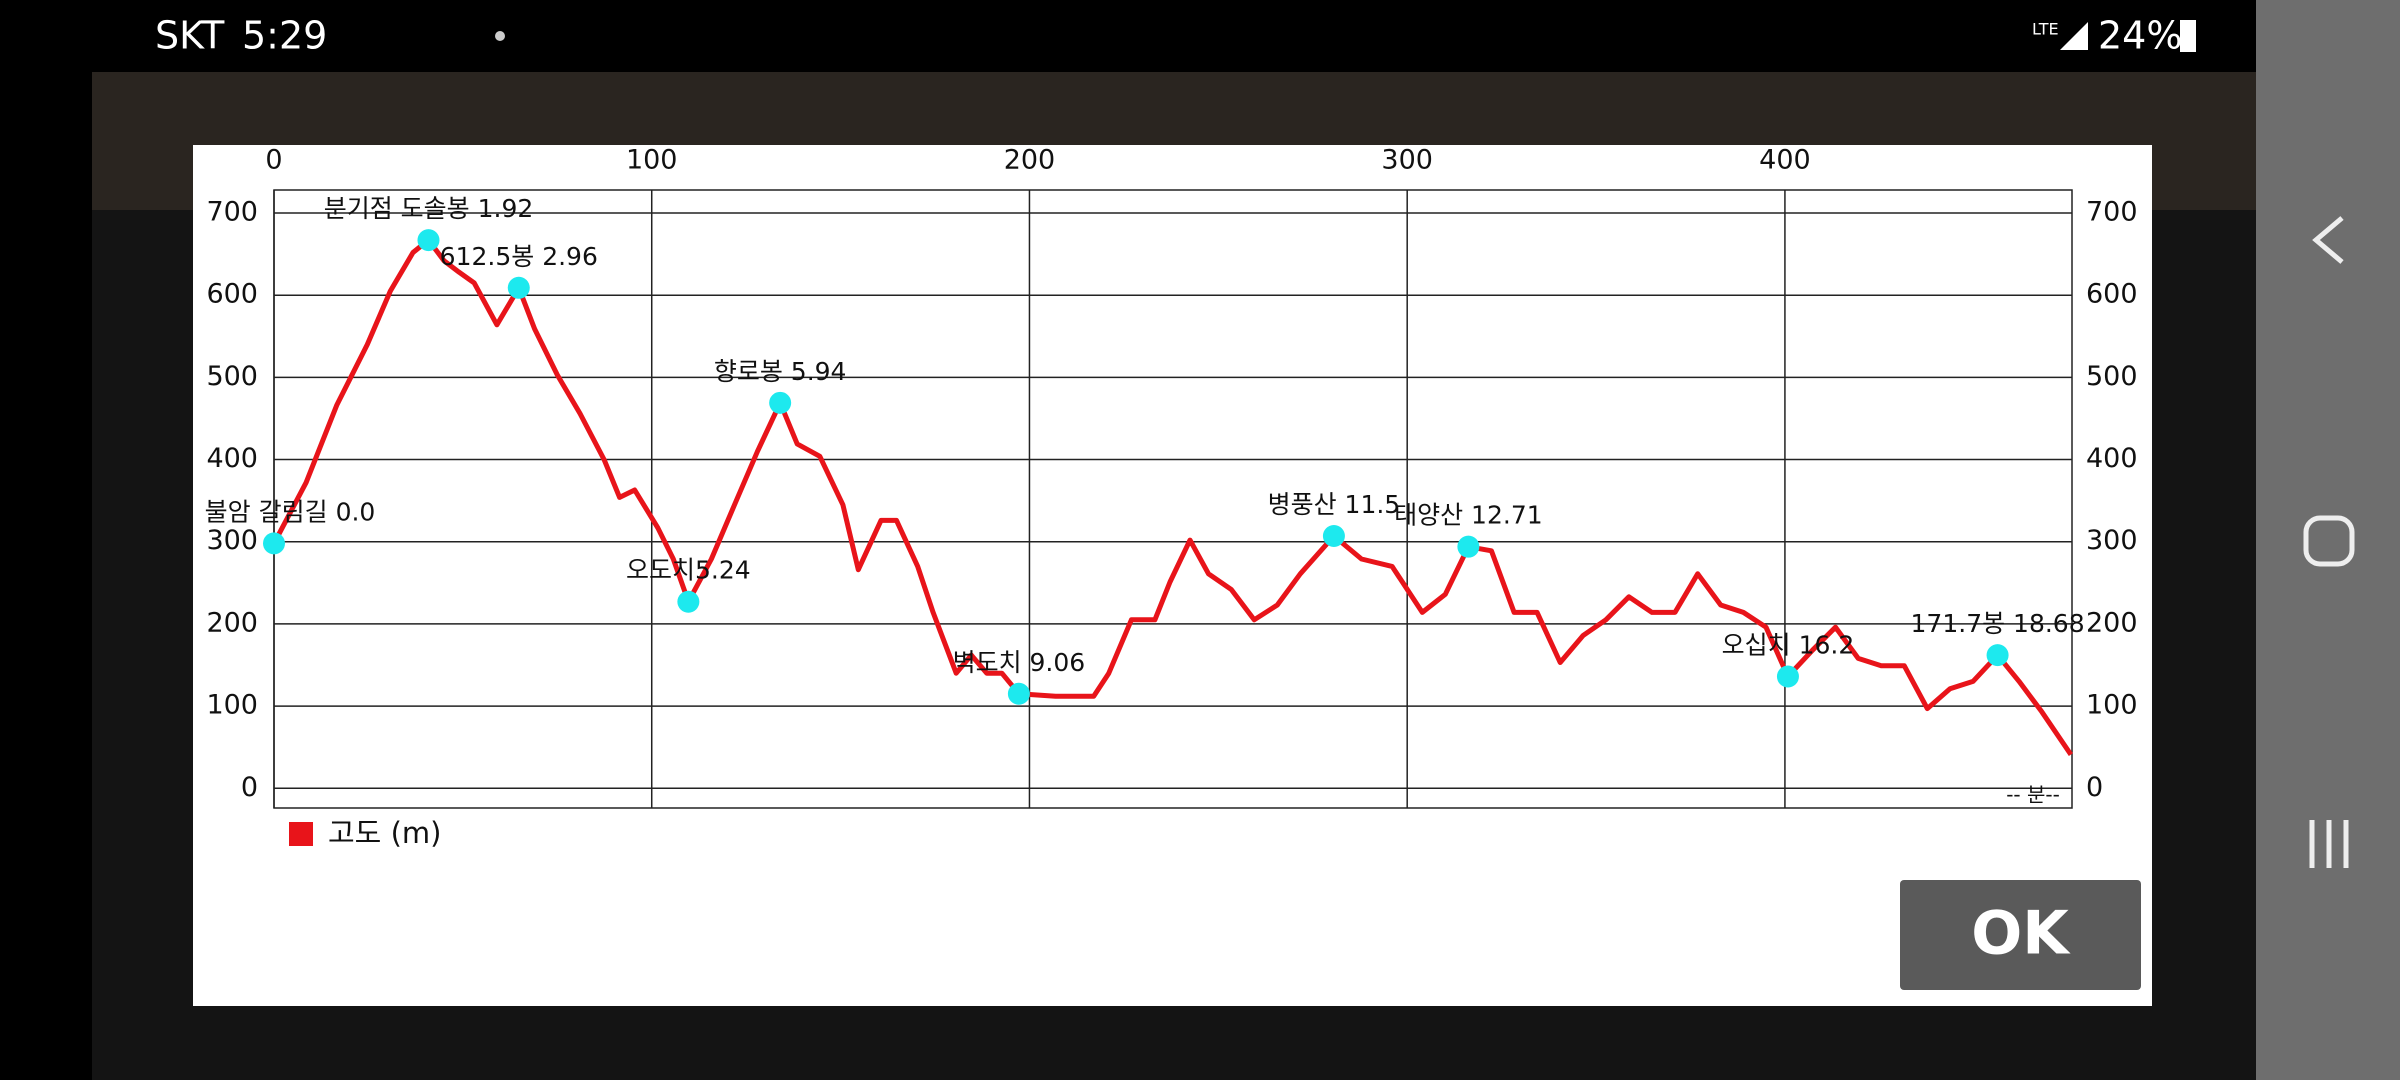  What do you see at coordinates (2112, 458) in the screenshot?
I see `y2-tick-label: 400` at bounding box center [2112, 458].